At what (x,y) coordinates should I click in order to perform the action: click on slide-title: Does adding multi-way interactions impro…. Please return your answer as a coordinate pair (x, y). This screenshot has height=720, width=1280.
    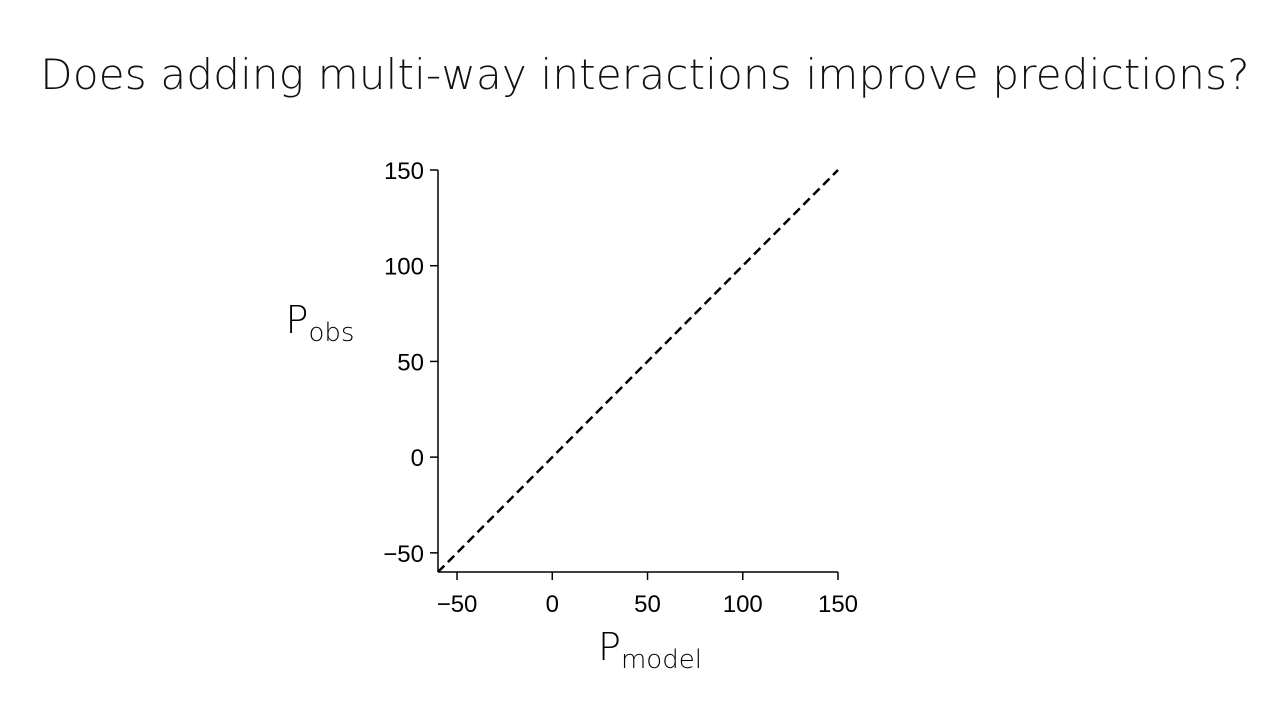
    Looking at the image, I should click on (645, 74).